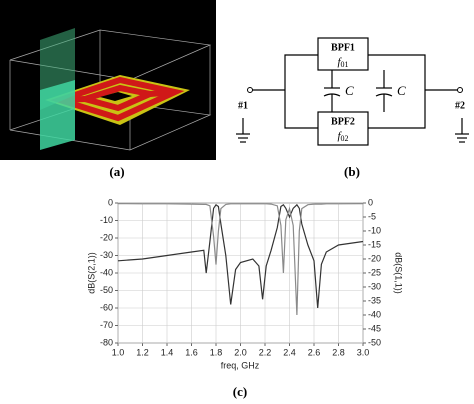  Describe the element at coordinates (343, 54) in the screenshot. I see `filter-box` at that location.